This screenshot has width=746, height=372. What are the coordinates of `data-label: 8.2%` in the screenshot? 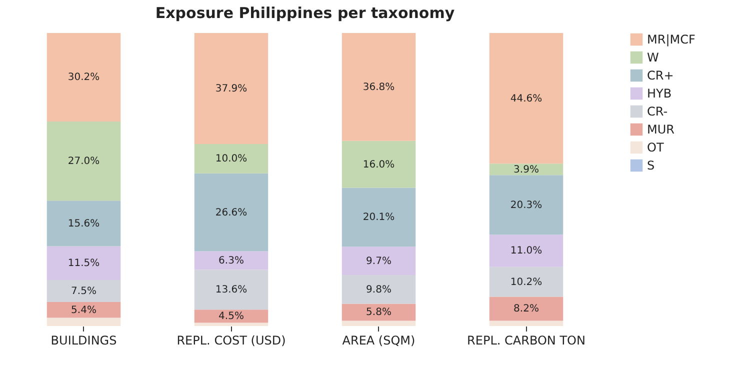 It's located at (526, 309).